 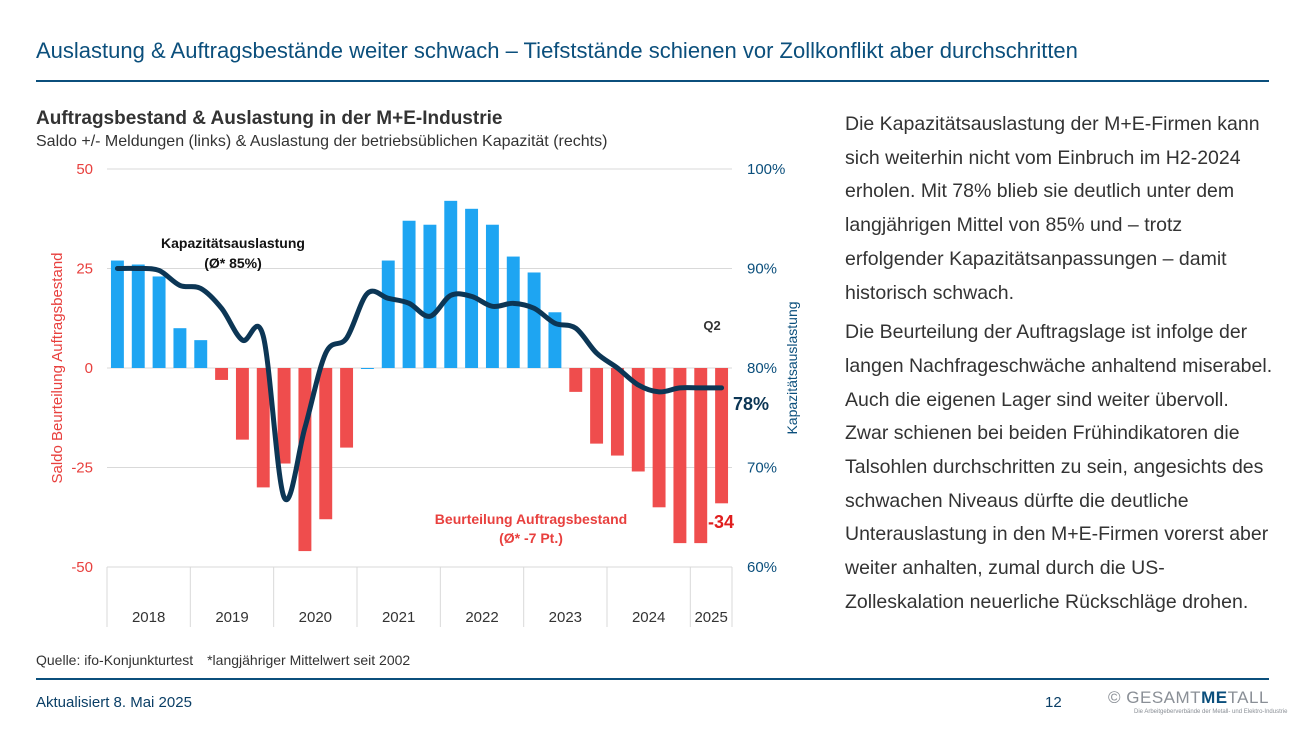 I want to click on logo-brand-b: TALL, so click(x=1248, y=697).